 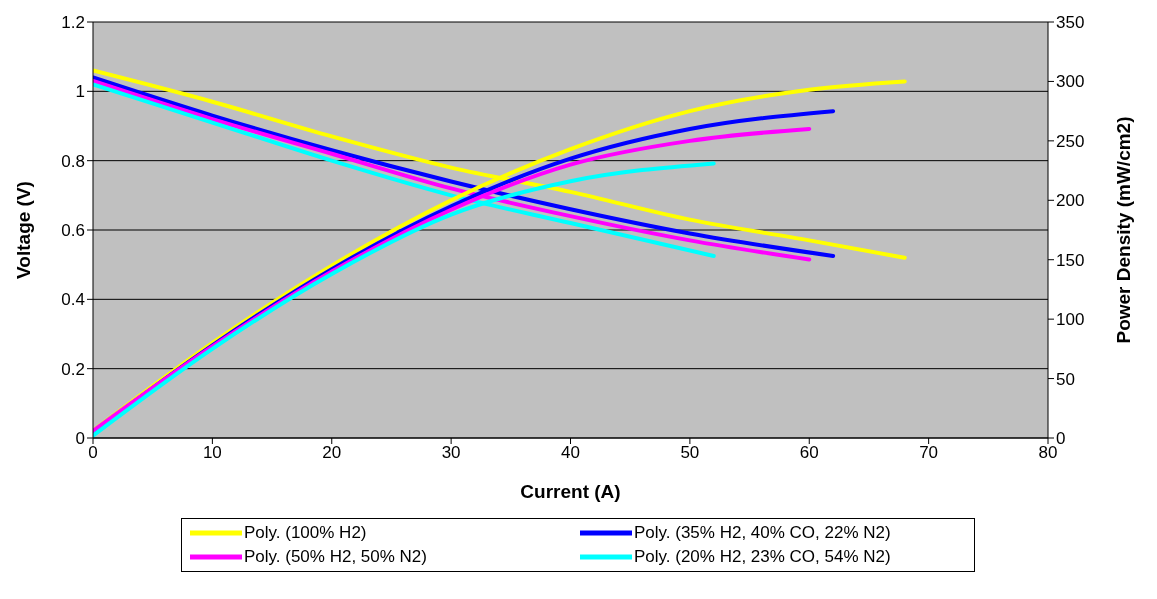 I want to click on x-tick-label: 80, so click(x=1048, y=453).